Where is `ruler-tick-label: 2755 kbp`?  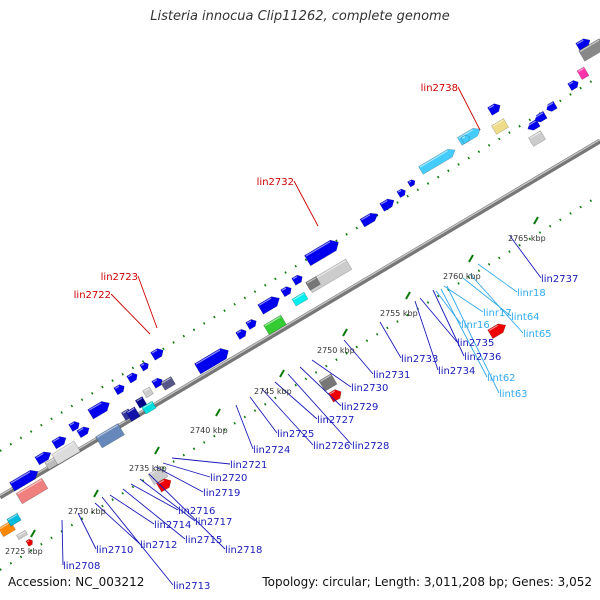
ruler-tick-label: 2755 kbp is located at coordinates (399, 313).